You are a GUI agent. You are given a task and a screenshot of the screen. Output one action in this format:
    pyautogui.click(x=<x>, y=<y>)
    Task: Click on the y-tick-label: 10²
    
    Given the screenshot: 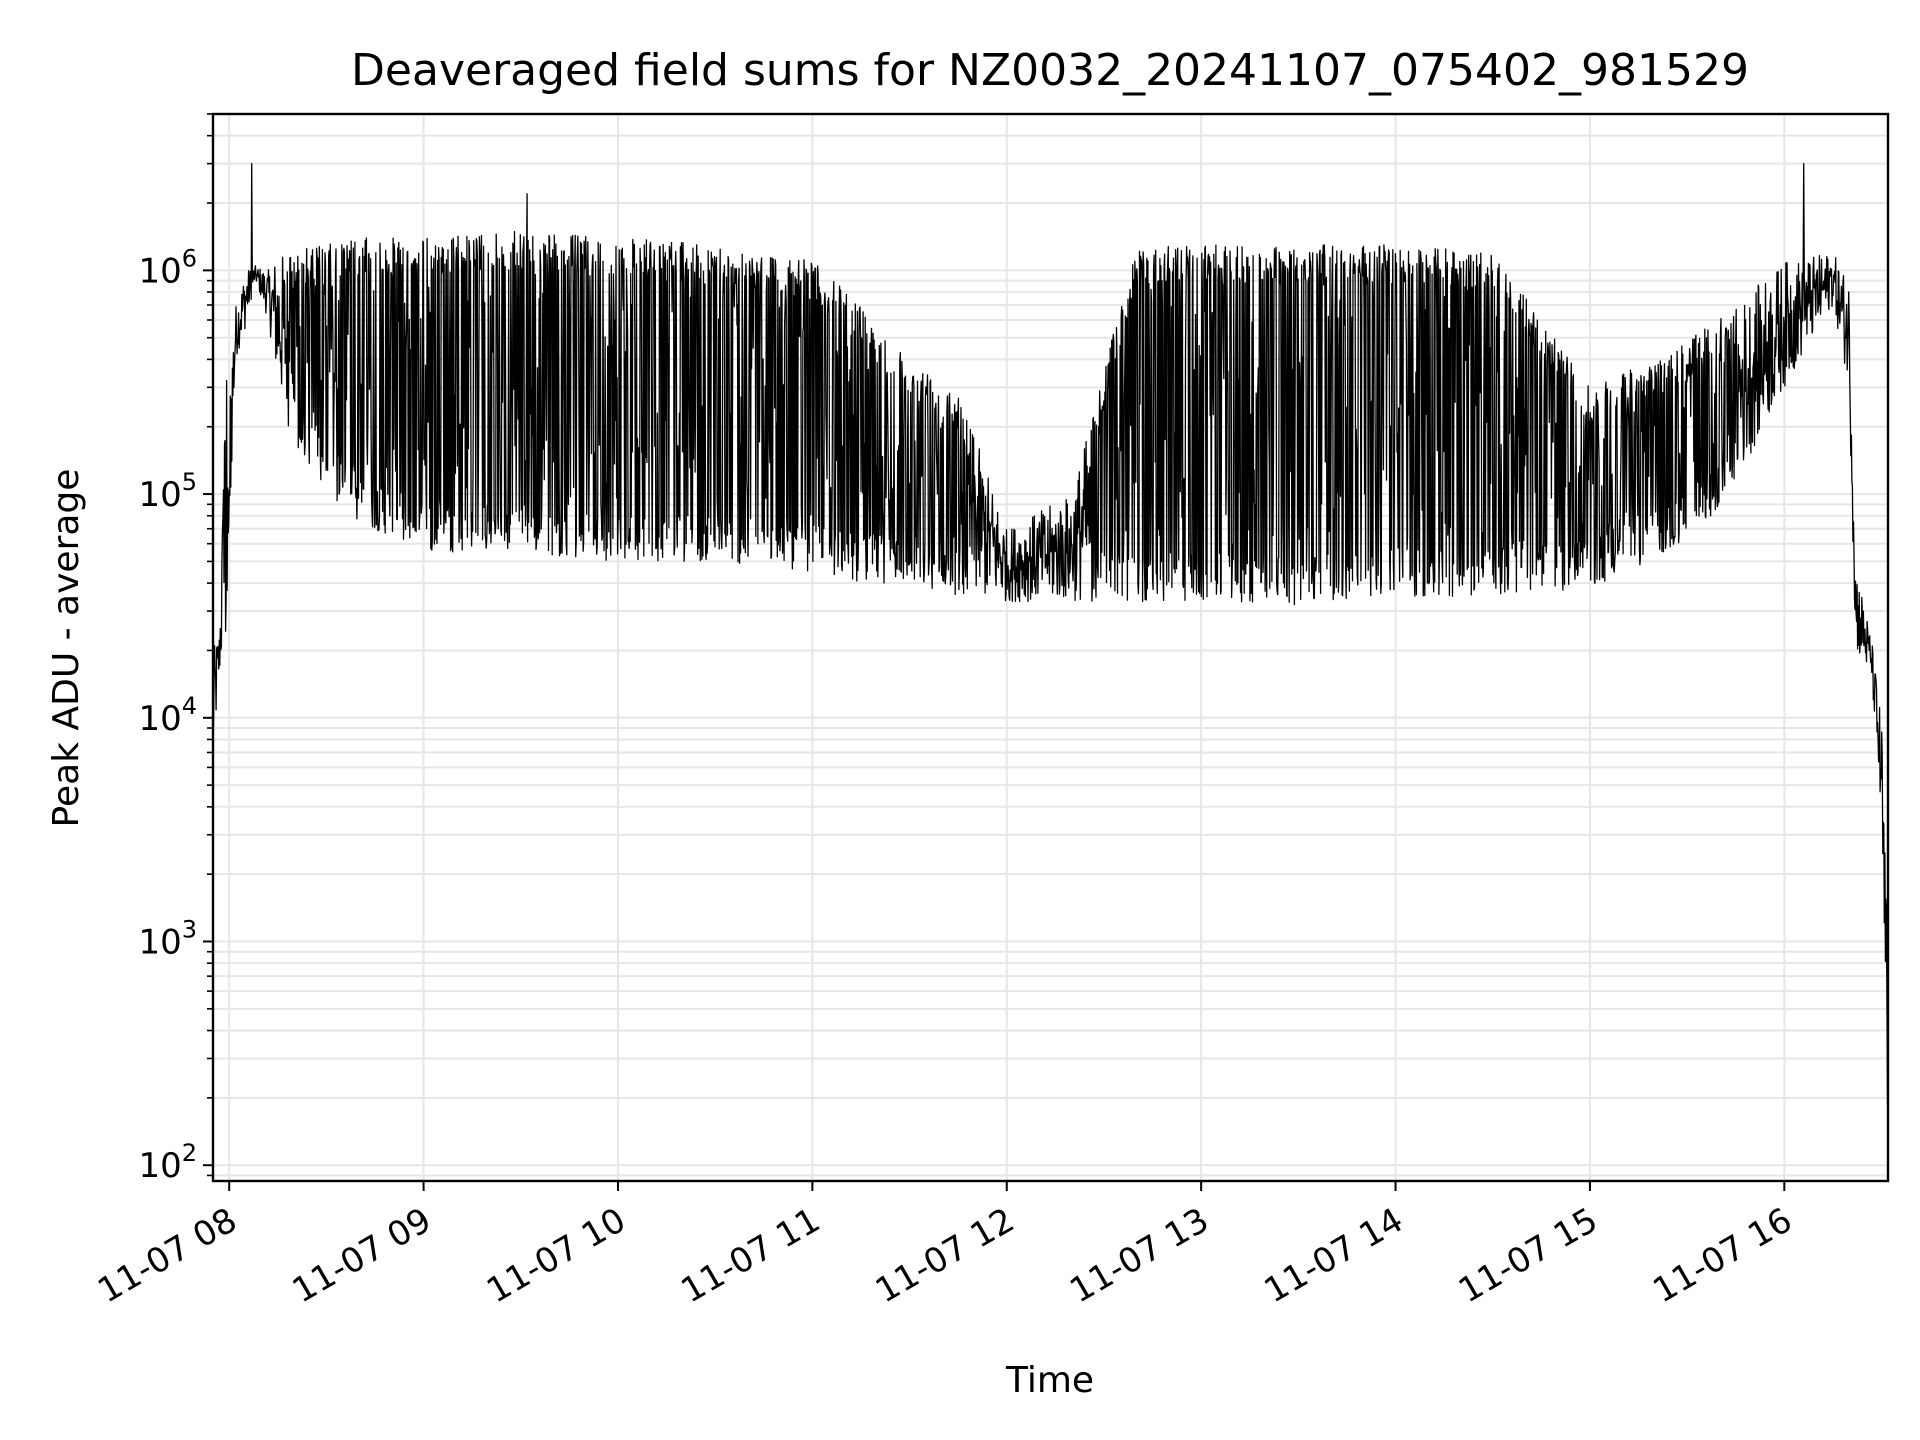 What is the action you would take?
    pyautogui.click(x=167, y=1162)
    